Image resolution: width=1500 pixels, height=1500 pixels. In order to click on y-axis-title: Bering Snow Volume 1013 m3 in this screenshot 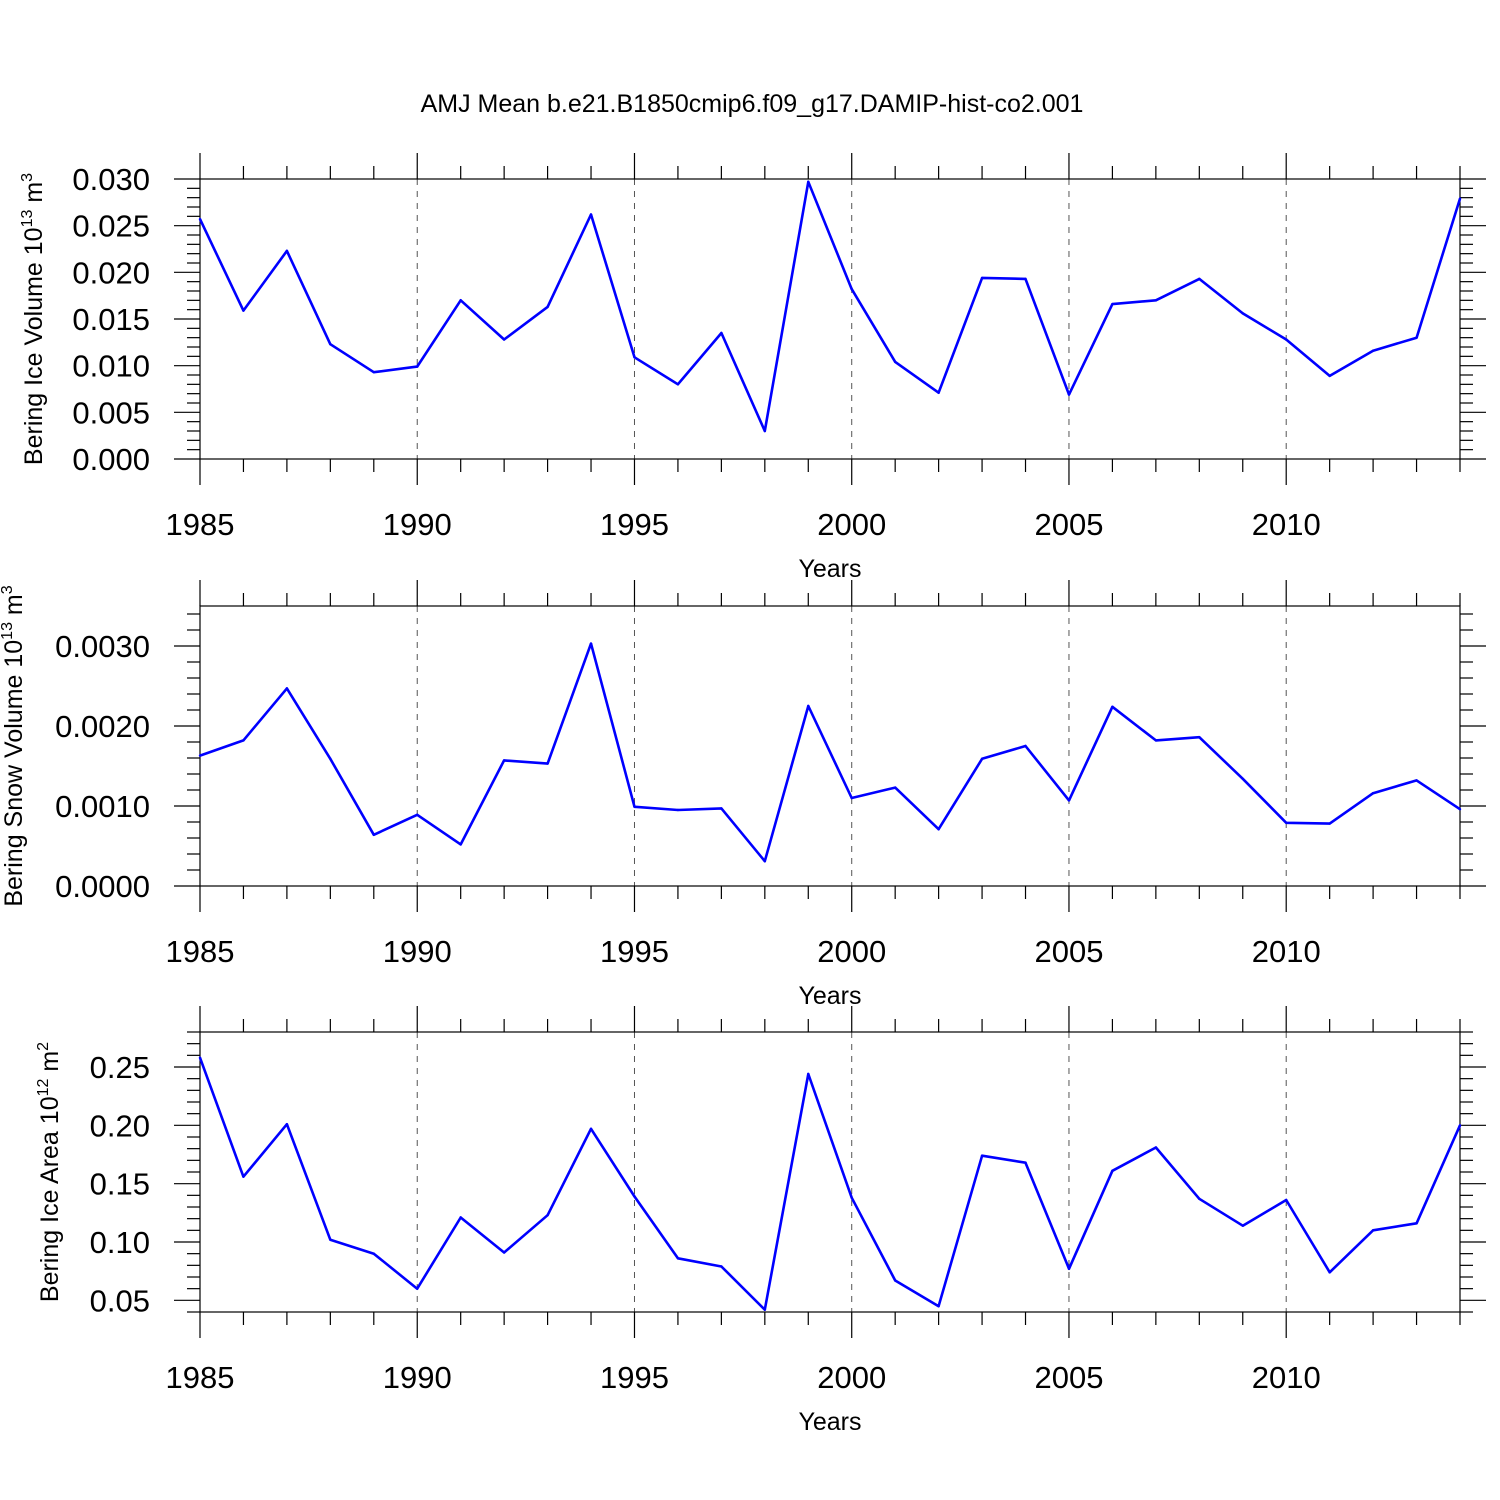, I will do `click(14, 745)`.